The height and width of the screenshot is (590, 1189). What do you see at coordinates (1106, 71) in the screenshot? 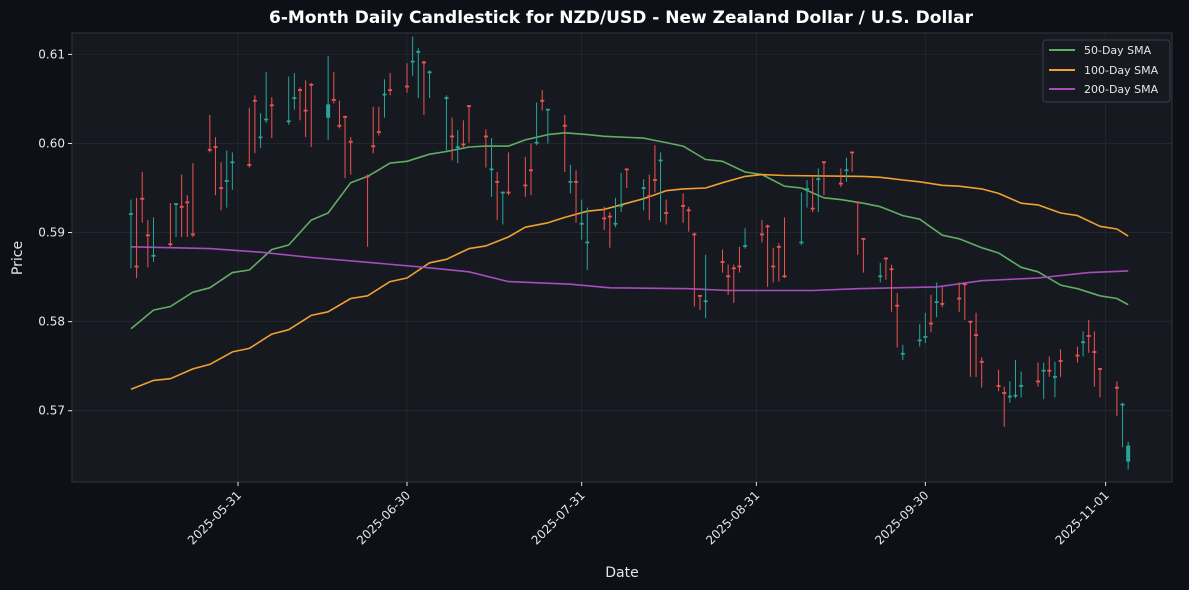
I see `legend: 50-Day SMA 100-Day SMA 200-Day SMA` at bounding box center [1106, 71].